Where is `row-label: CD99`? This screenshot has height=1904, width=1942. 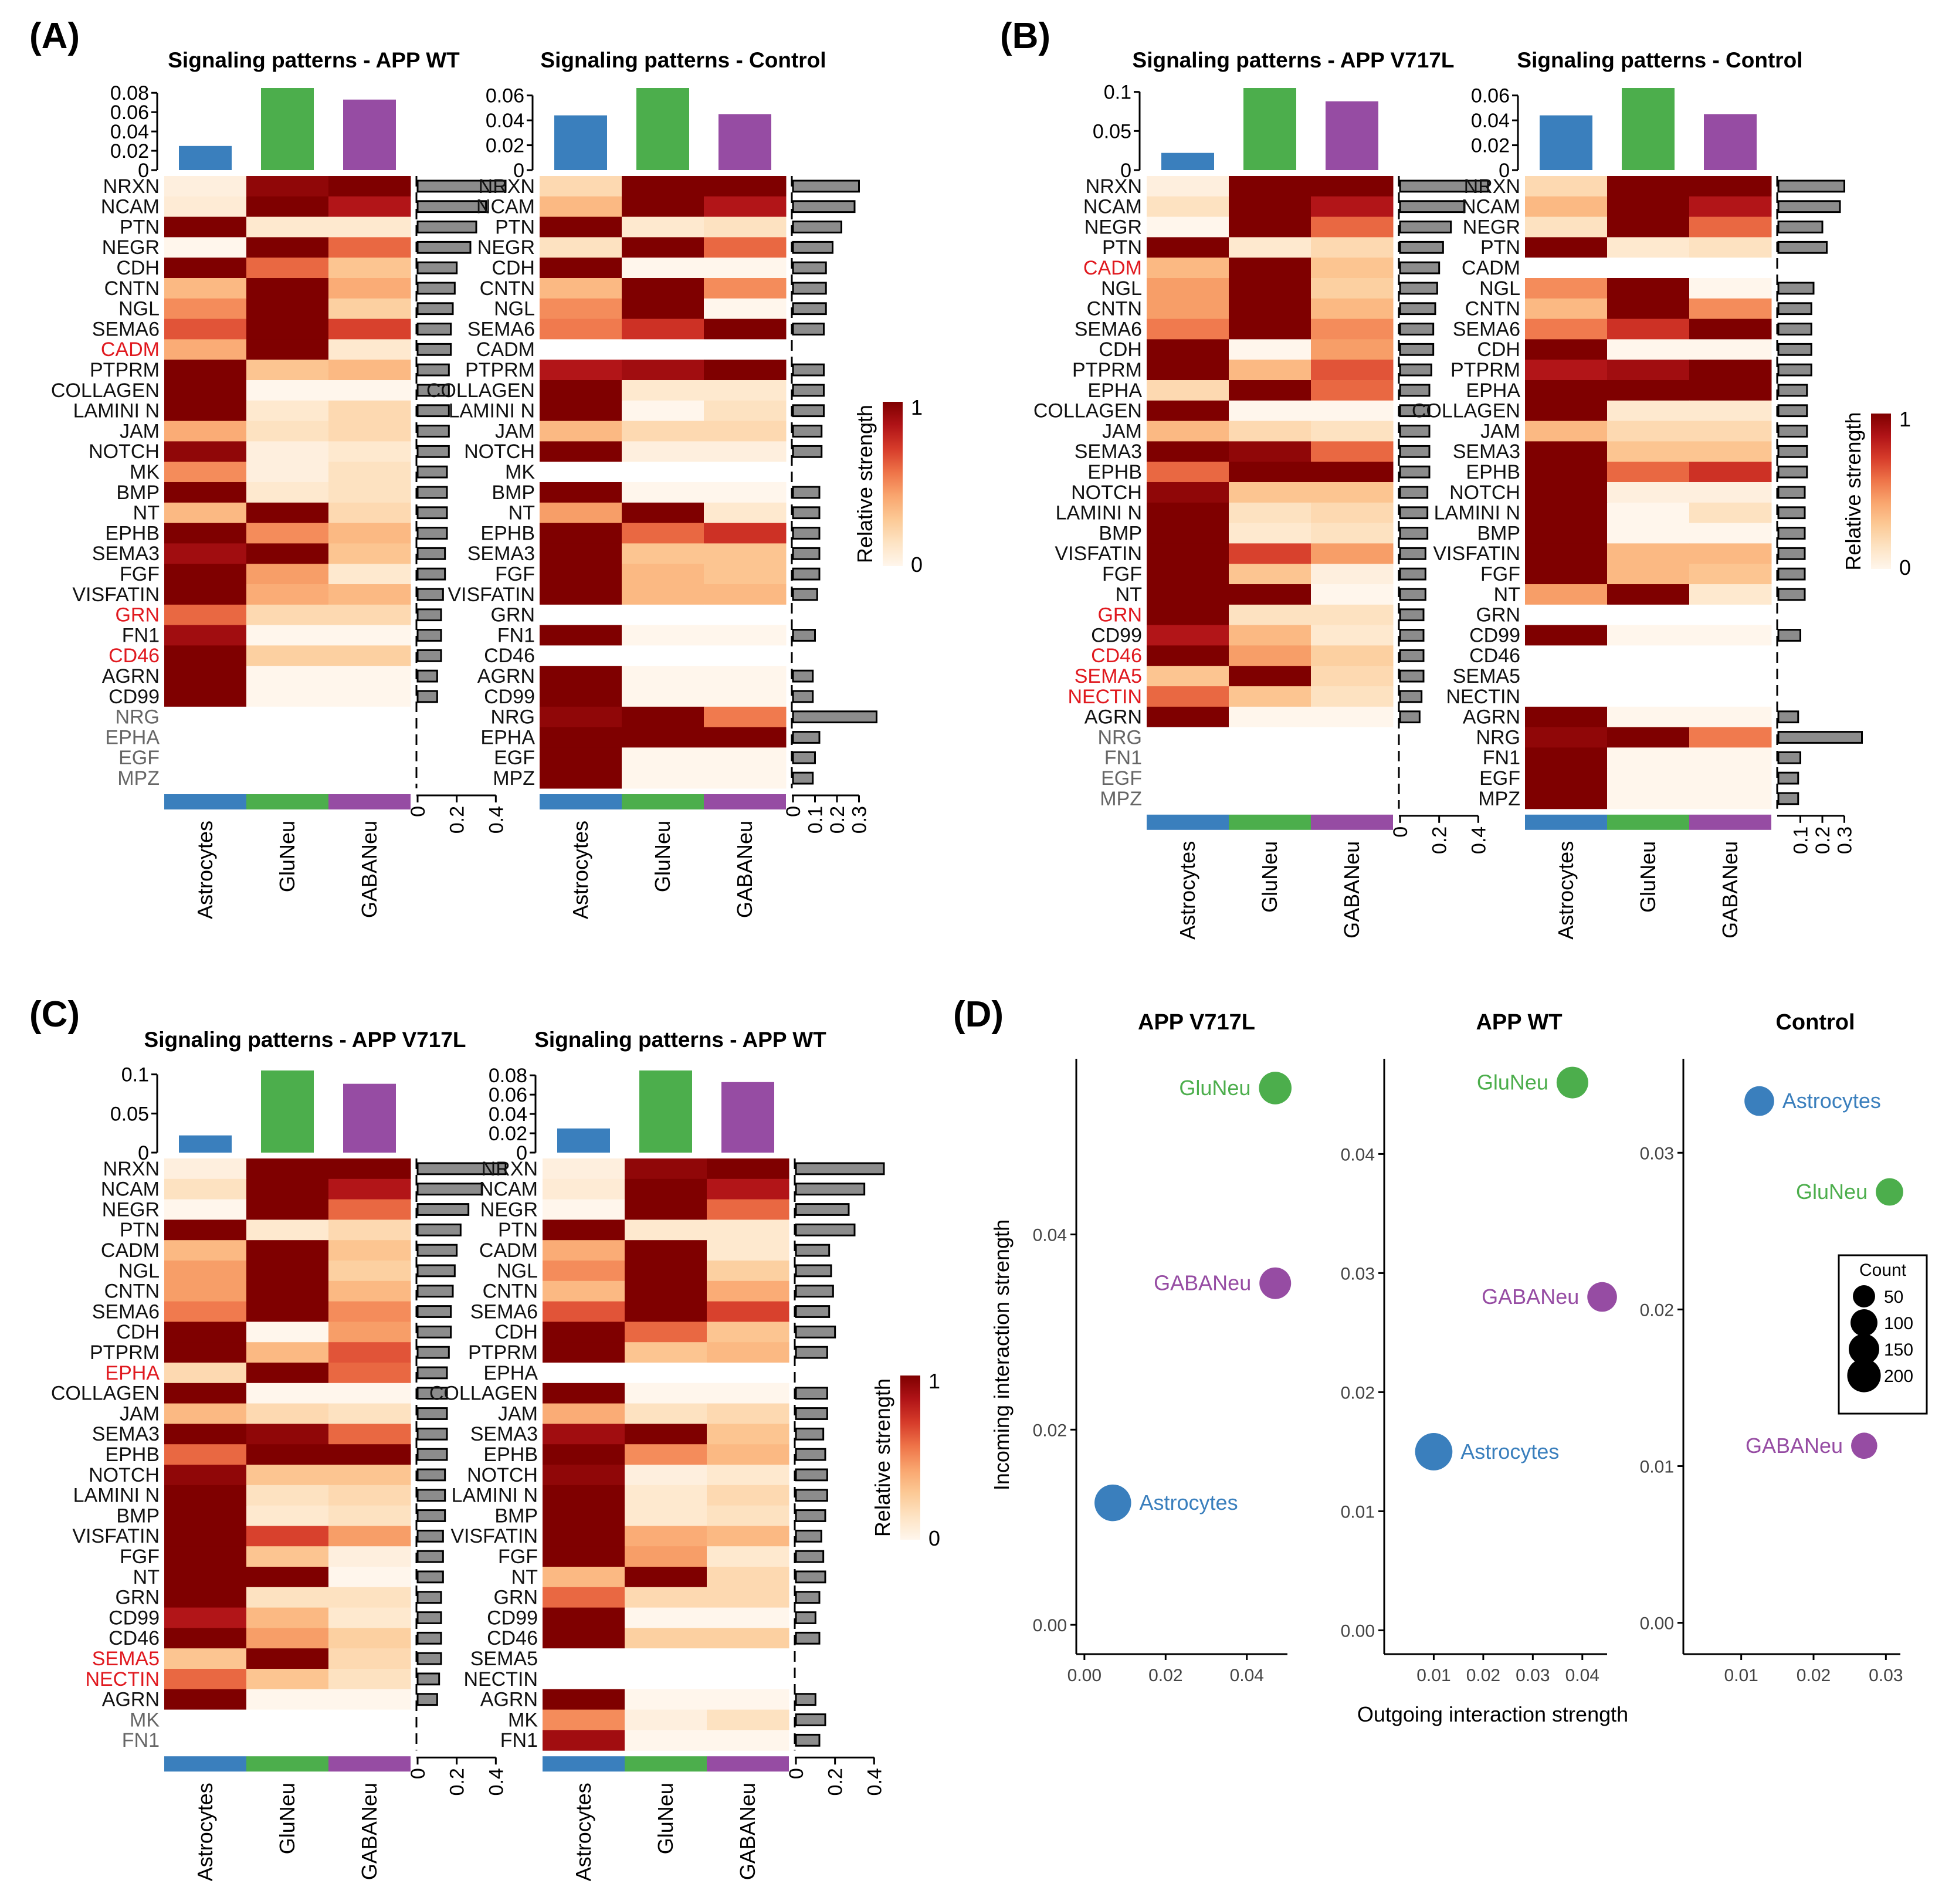 row-label: CD99 is located at coordinates (1494, 635).